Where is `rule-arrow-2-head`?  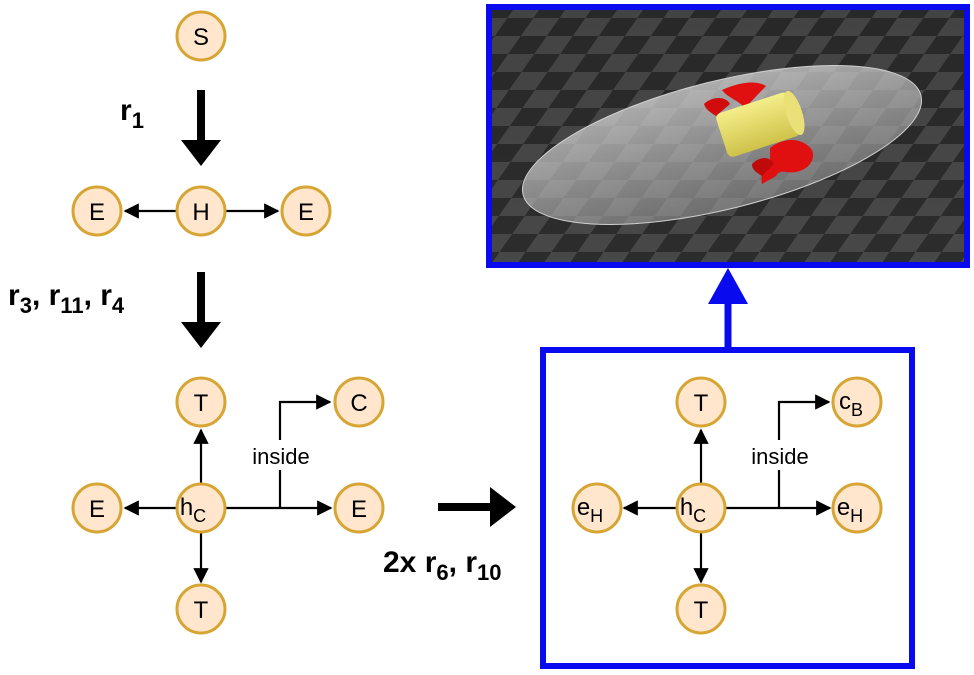 rule-arrow-2-head is located at coordinates (201, 335).